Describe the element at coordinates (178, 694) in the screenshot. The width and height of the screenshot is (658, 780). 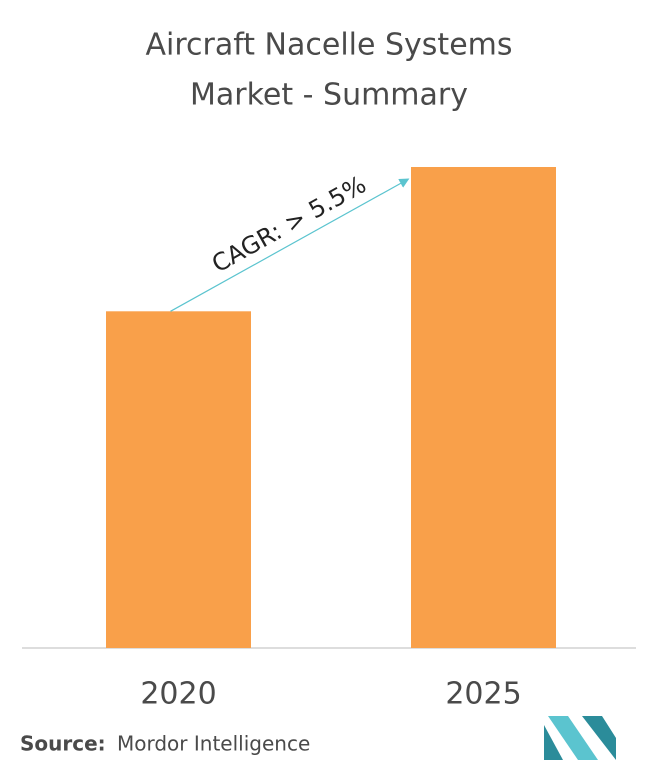
I see `x-tick-label: 2020` at that location.